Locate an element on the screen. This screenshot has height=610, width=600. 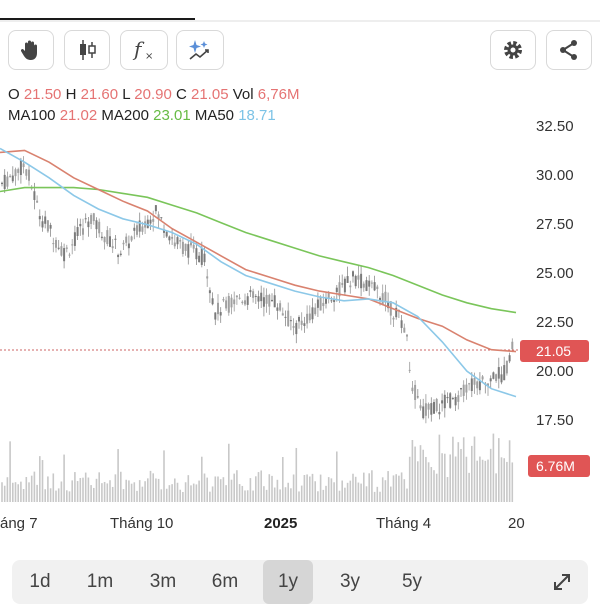
indicators-button: f × is located at coordinates (144, 50).